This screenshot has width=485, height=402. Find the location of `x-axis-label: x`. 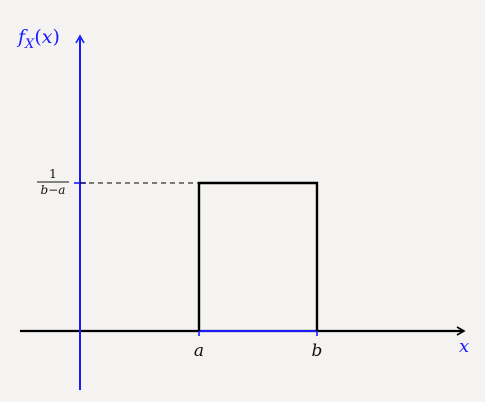

x-axis-label: x is located at coordinates (464, 346).